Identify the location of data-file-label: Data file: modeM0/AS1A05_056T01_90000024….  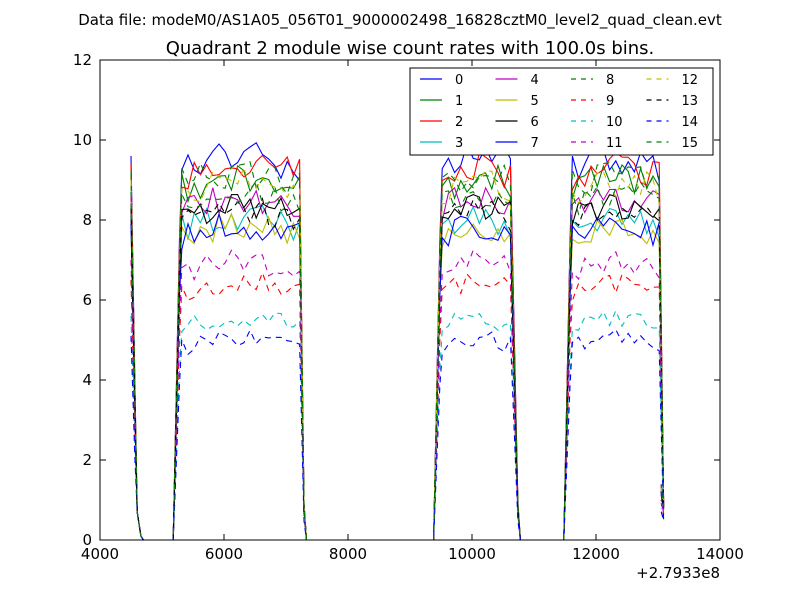
(400, 20).